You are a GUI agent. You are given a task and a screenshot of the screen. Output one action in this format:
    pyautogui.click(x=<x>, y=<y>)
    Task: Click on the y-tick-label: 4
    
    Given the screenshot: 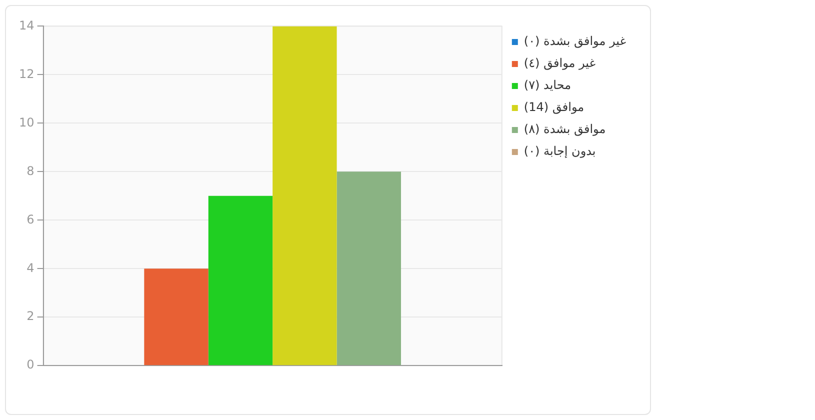 What is the action you would take?
    pyautogui.click(x=30, y=267)
    